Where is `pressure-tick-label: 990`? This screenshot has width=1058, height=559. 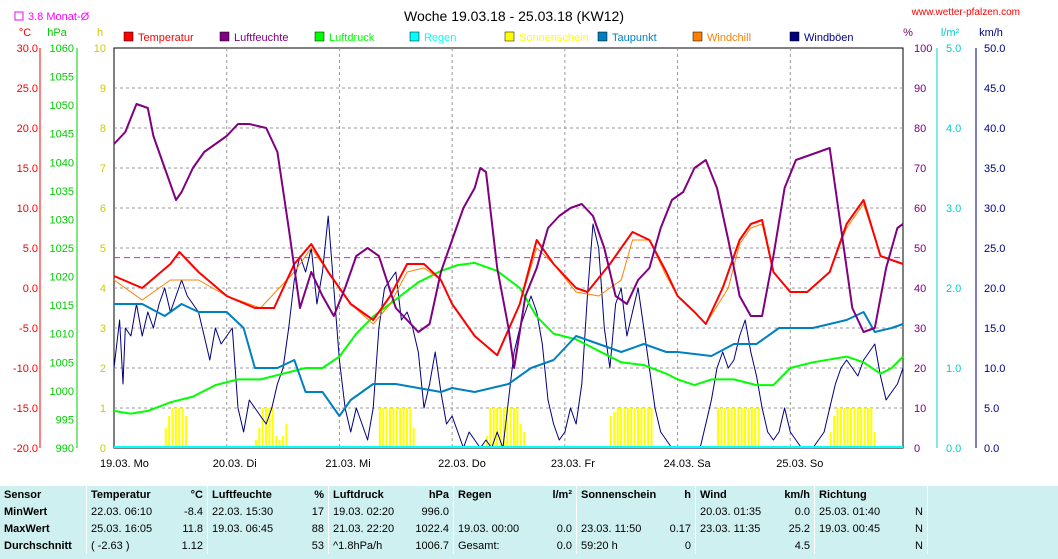 pressure-tick-label: 990 is located at coordinates (65, 449).